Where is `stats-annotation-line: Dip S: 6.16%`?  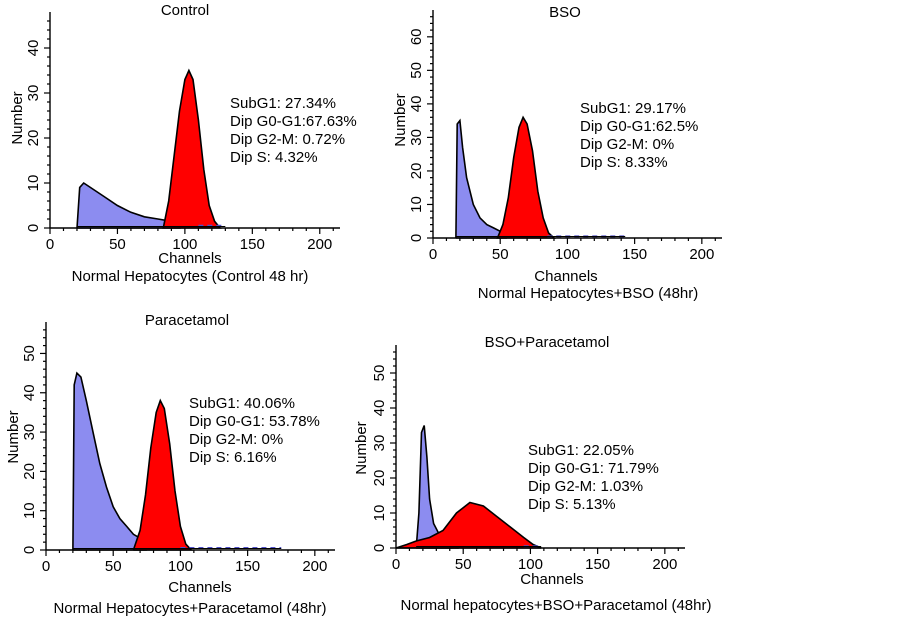 stats-annotation-line: Dip S: 6.16% is located at coordinates (233, 457).